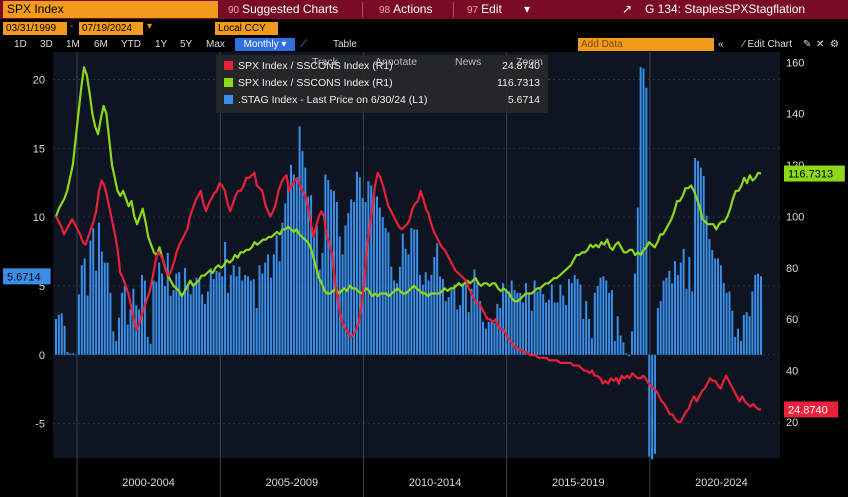 This screenshot has height=497, width=848. What do you see at coordinates (834, 44) in the screenshot?
I see `gear-icon: ⚙` at bounding box center [834, 44].